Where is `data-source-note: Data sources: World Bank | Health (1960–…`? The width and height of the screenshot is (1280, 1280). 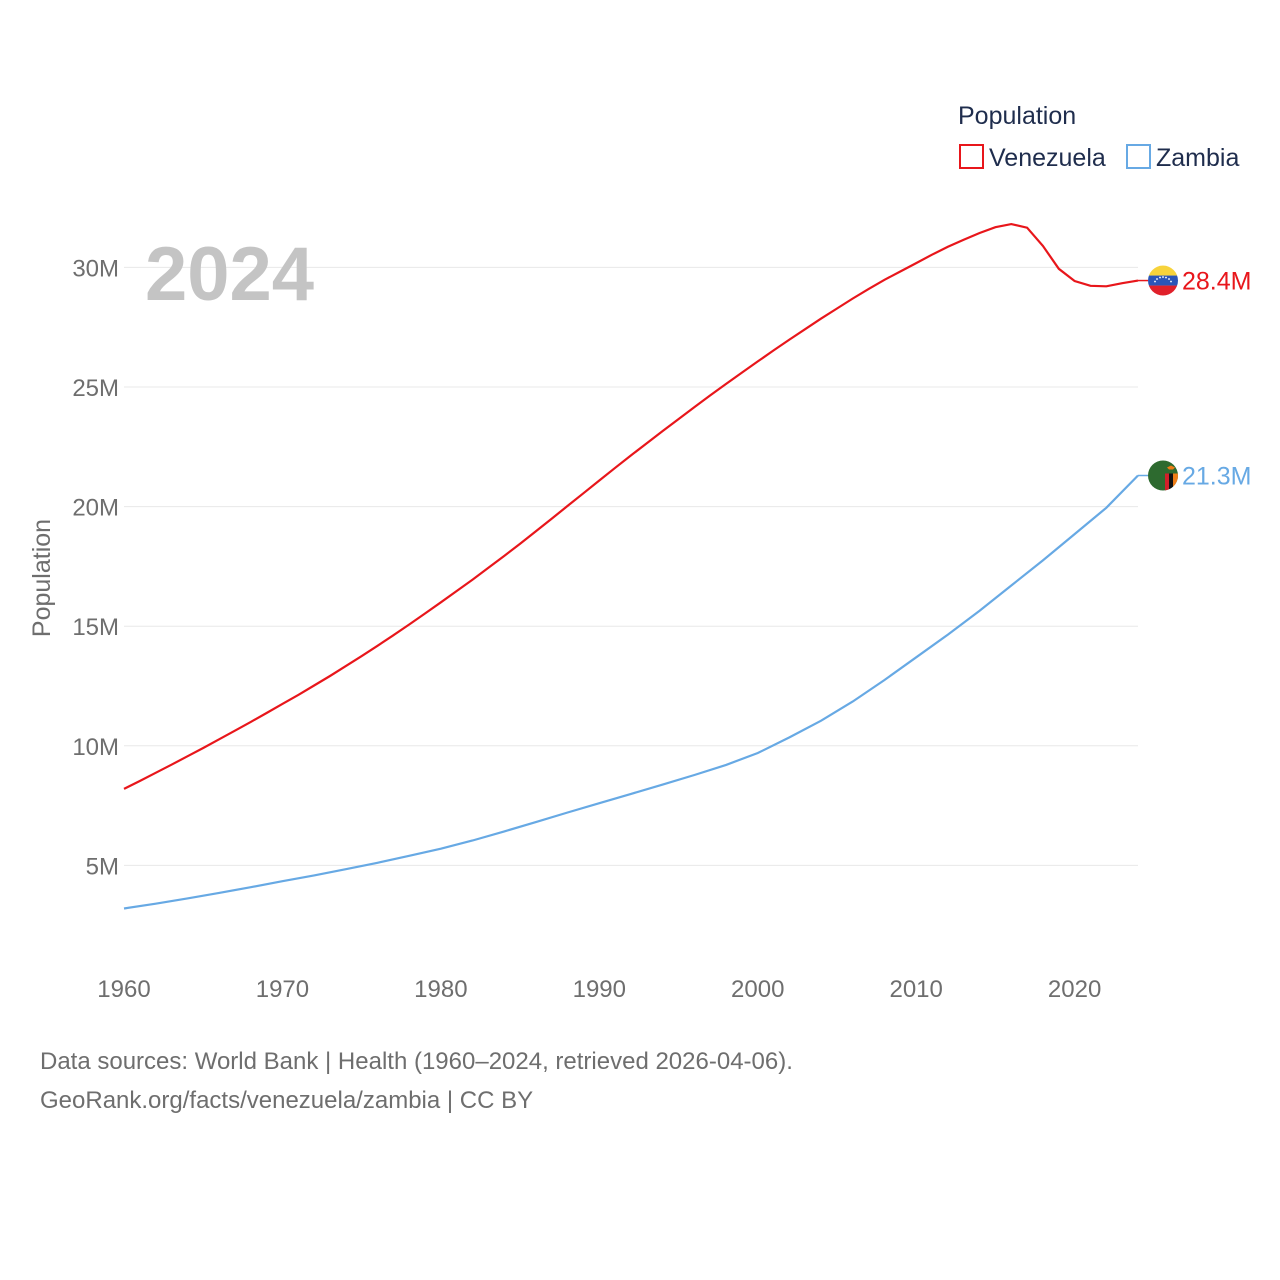 data-source-note: Data sources: World Bank | Health (1960–… is located at coordinates (416, 1061).